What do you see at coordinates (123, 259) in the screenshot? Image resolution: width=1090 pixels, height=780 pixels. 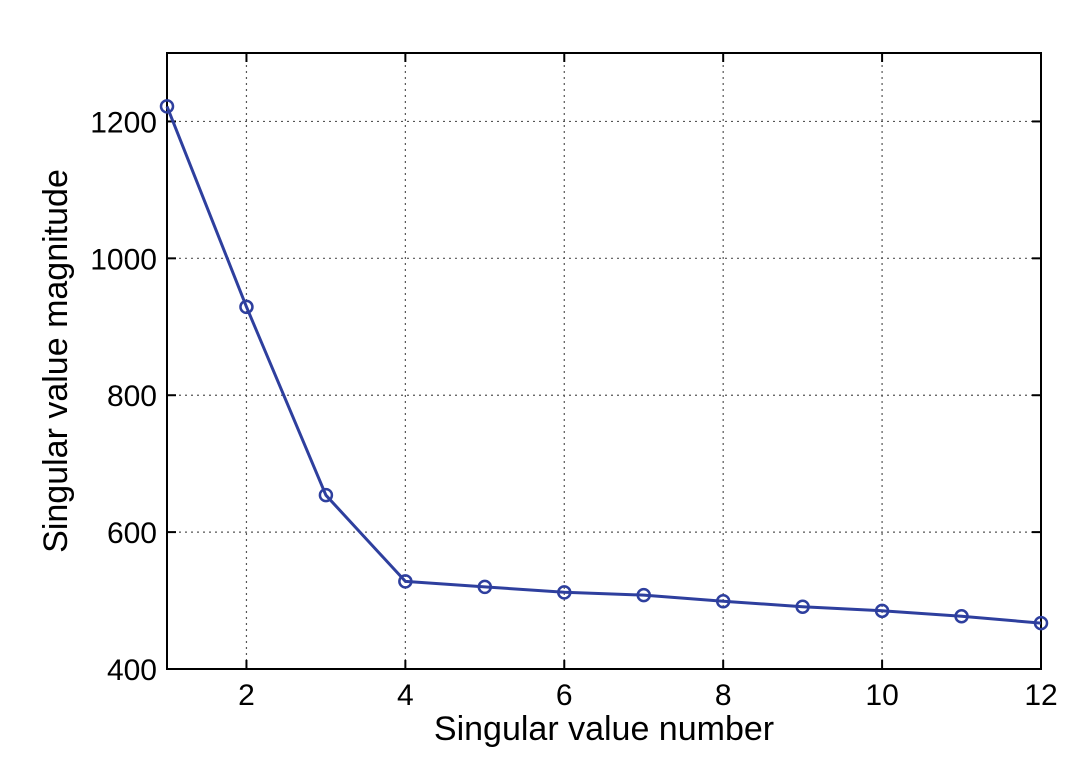 I see `y-tick-label: 1000` at bounding box center [123, 259].